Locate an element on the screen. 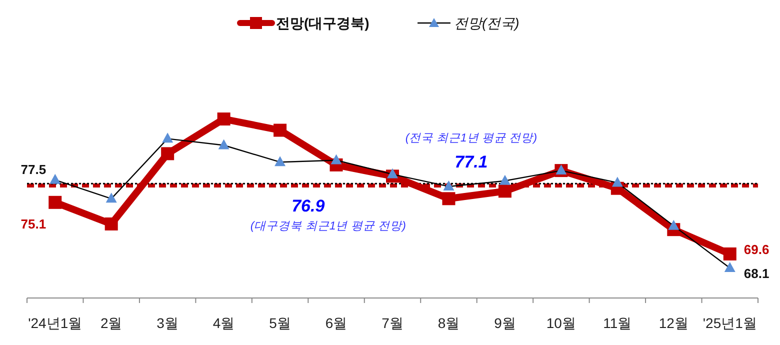  x-tick-label: 10월 is located at coordinates (561, 323).